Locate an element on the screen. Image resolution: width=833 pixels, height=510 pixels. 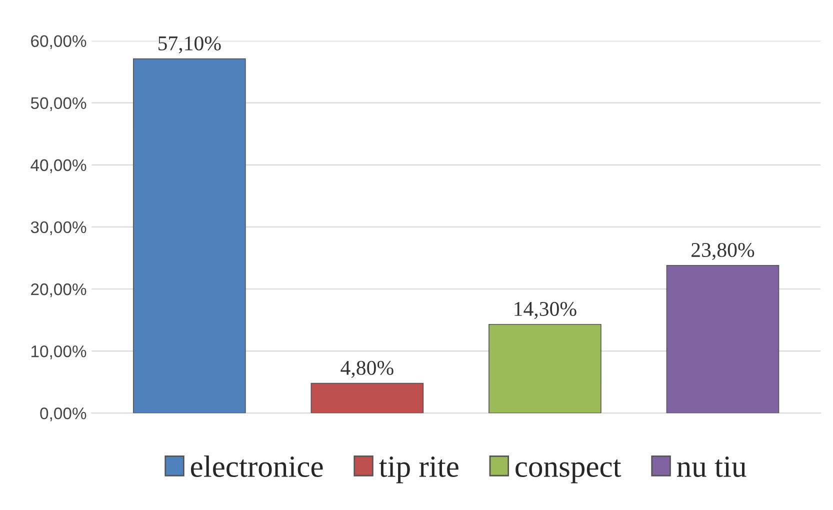
y-tick-label: 40,00% is located at coordinates (58, 166).